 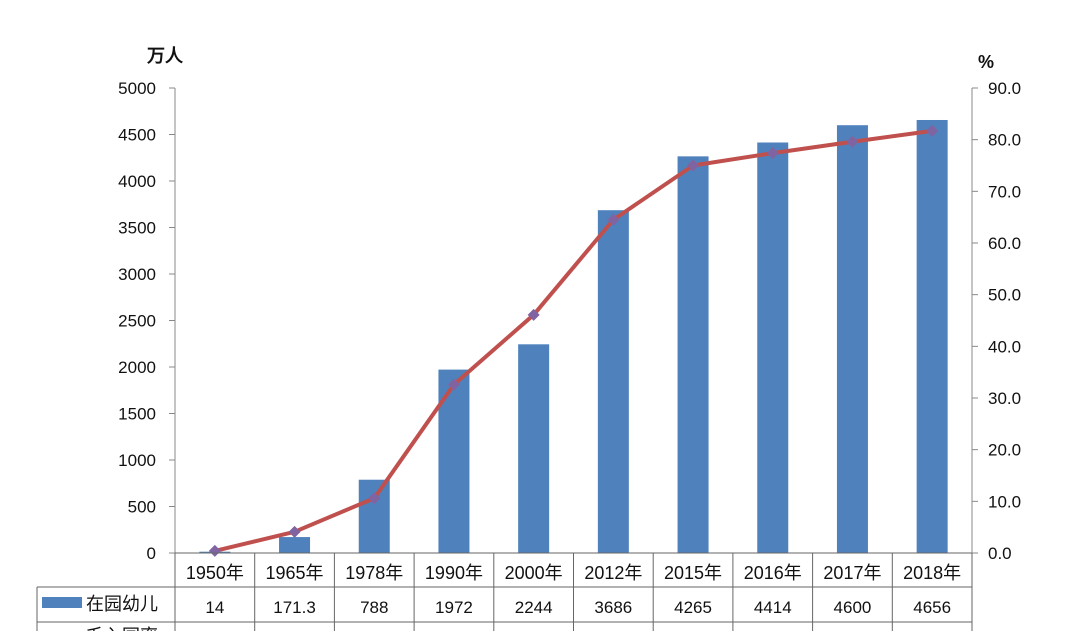 I want to click on table-cell: 4600, so click(x=853, y=607).